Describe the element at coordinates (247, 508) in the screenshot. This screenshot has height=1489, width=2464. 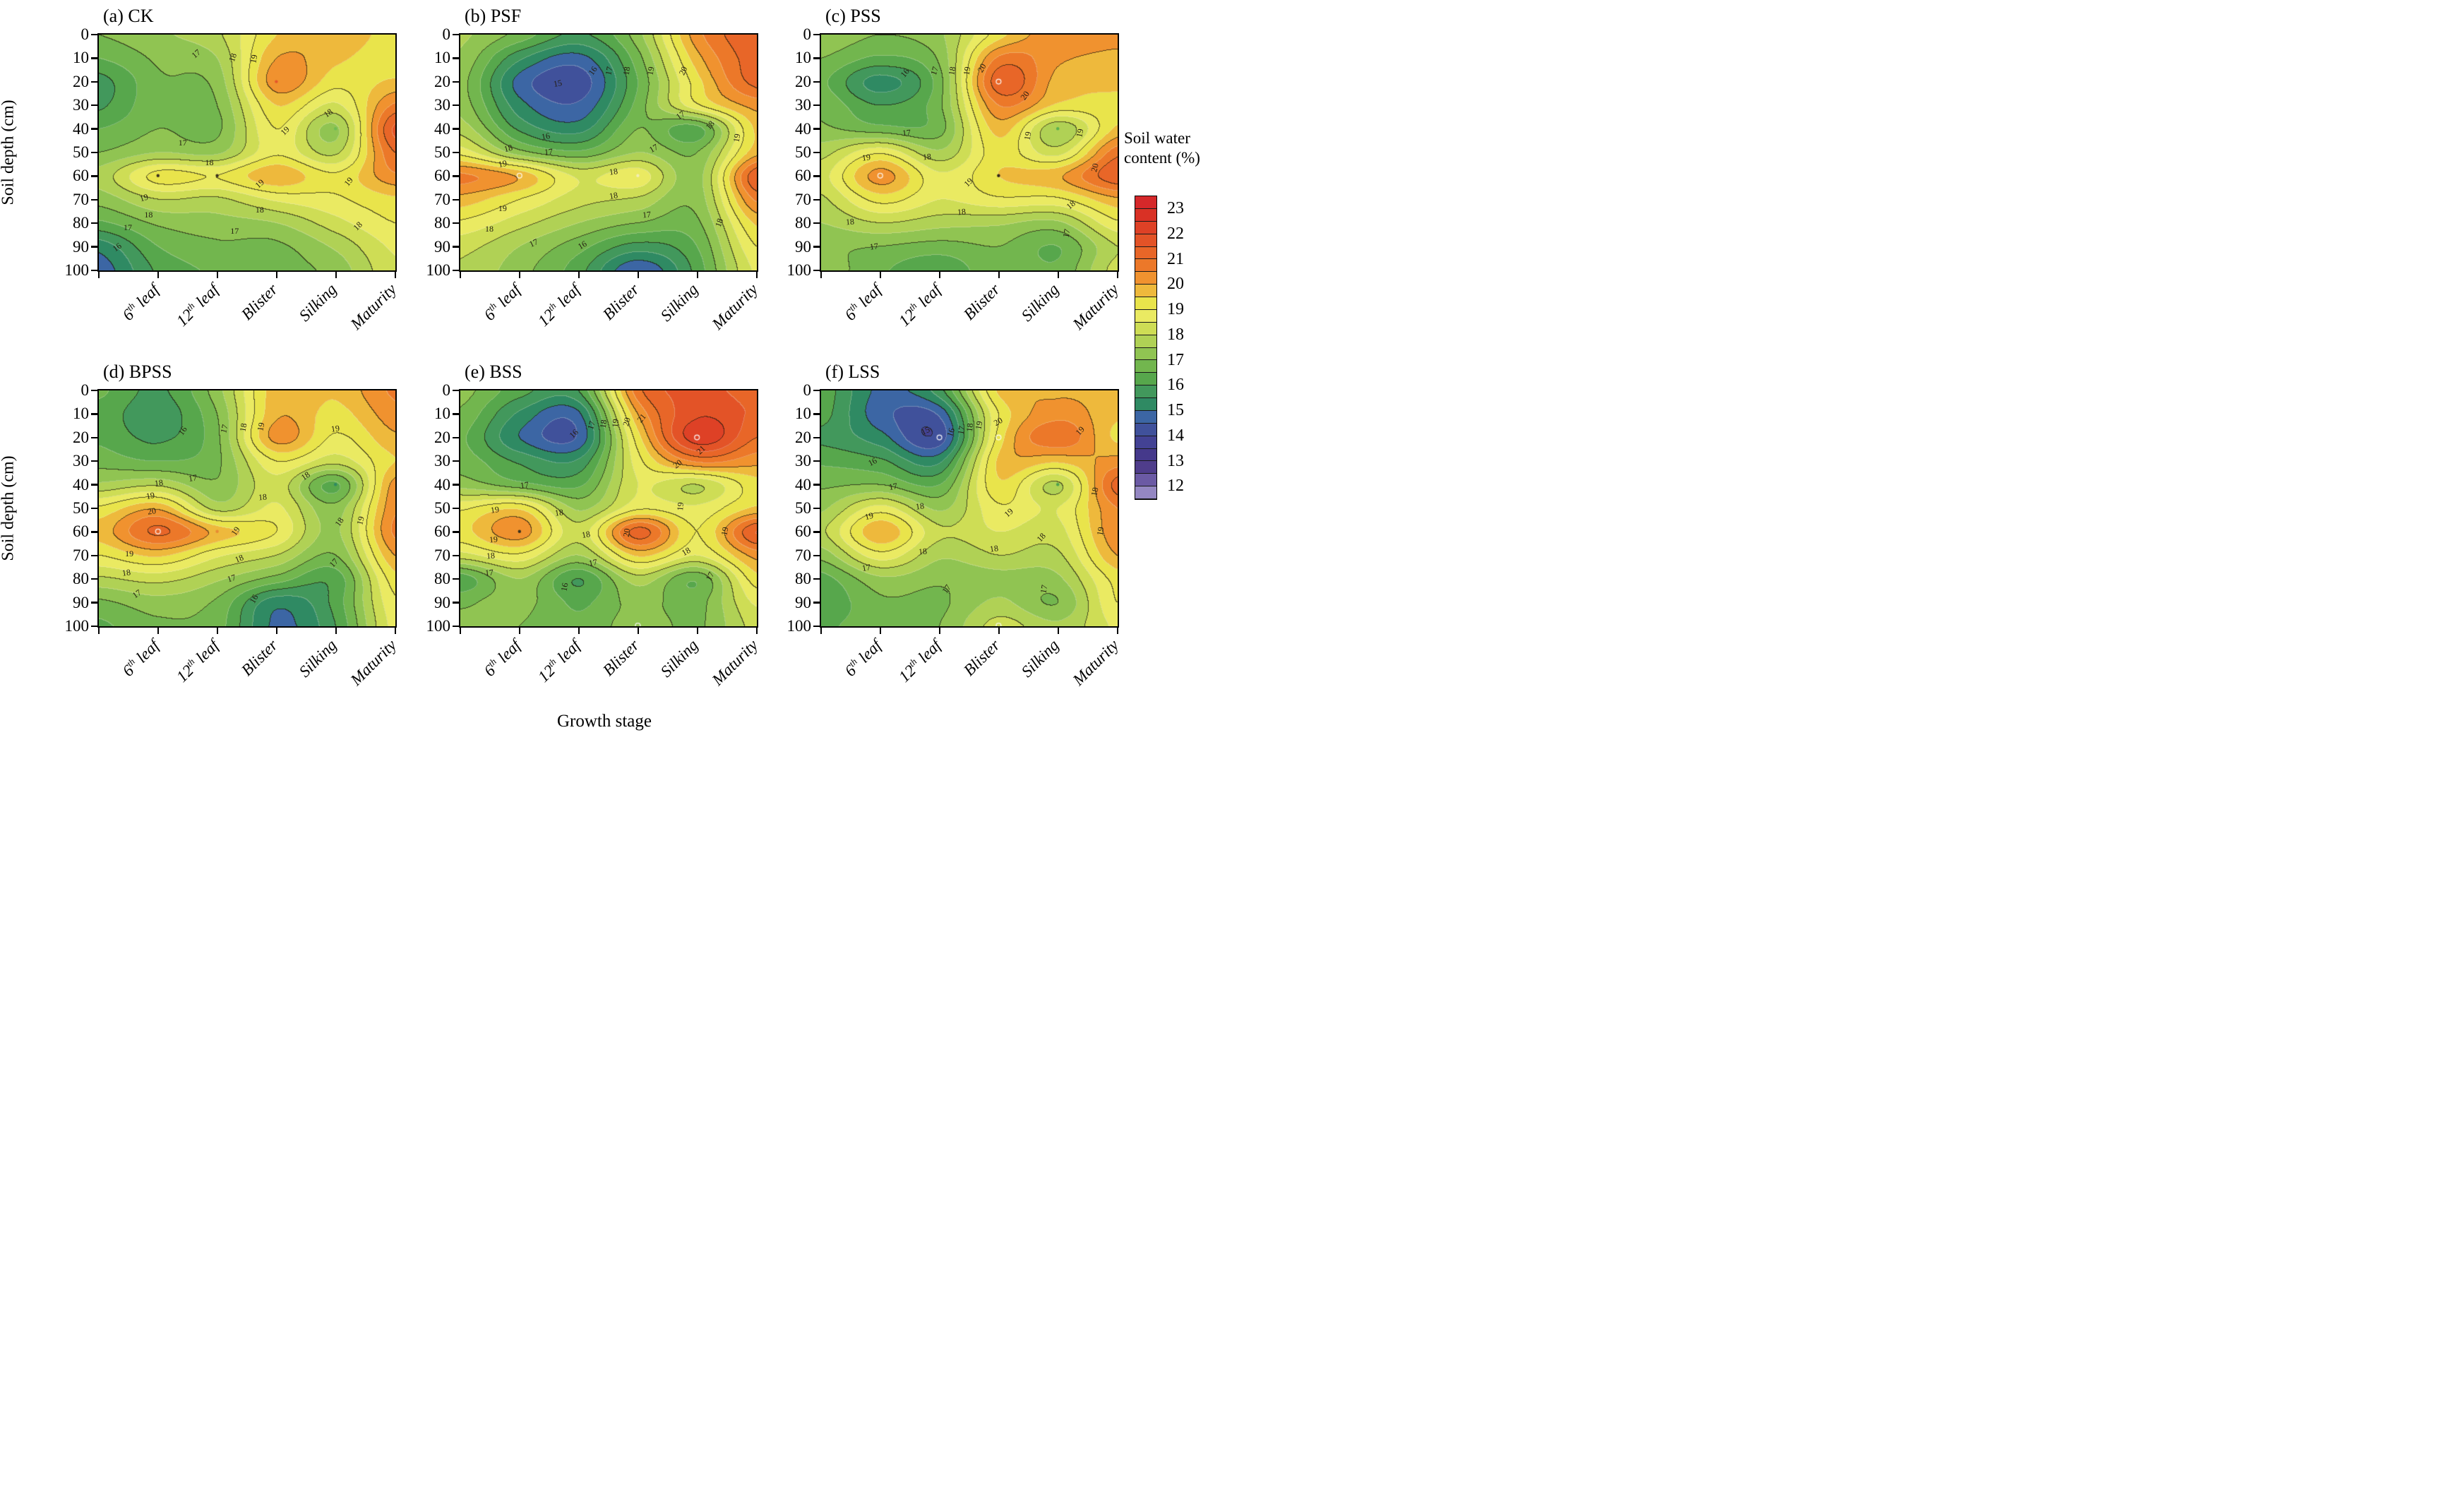
I see `contour-canvas-bpss` at that location.